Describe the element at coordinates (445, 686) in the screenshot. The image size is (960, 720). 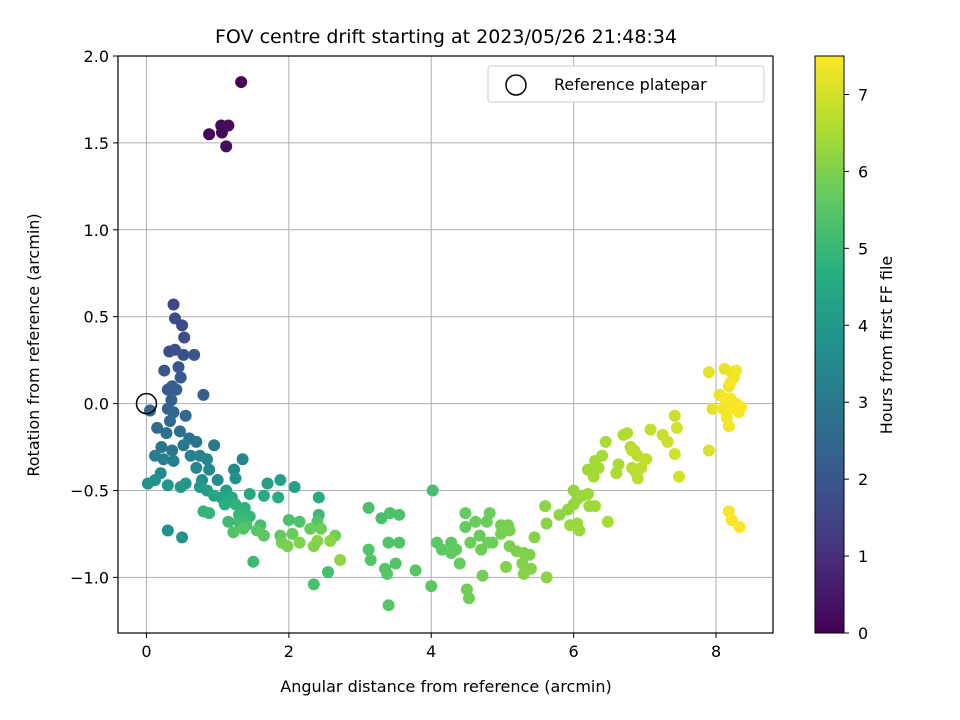
I see `x-axis-label: Angular distance from reference (arcmin)` at that location.